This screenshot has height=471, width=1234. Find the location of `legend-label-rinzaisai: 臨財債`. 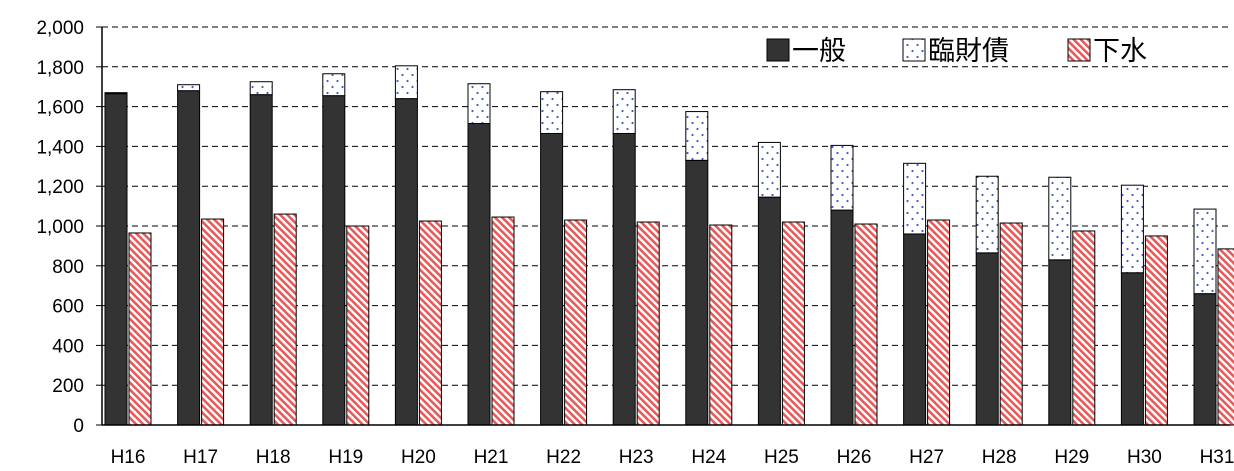

legend-label-rinzaisai: 臨財債 is located at coordinates (968, 51).